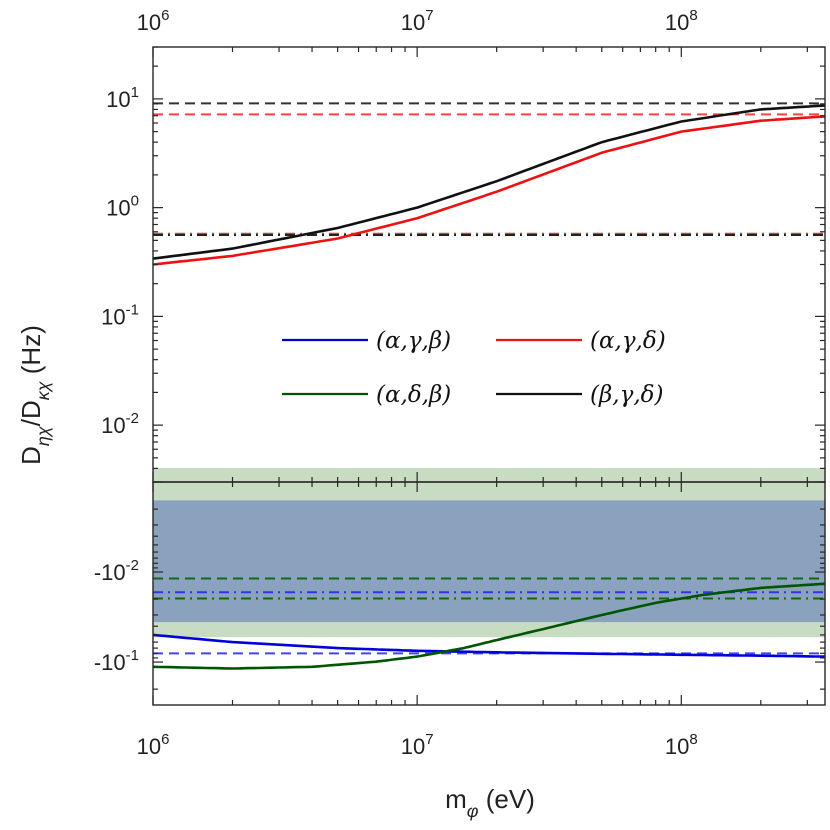 This screenshot has width=830, height=830. I want to click on x-tick-label-bottom-1: 10⁷, so click(417, 745).